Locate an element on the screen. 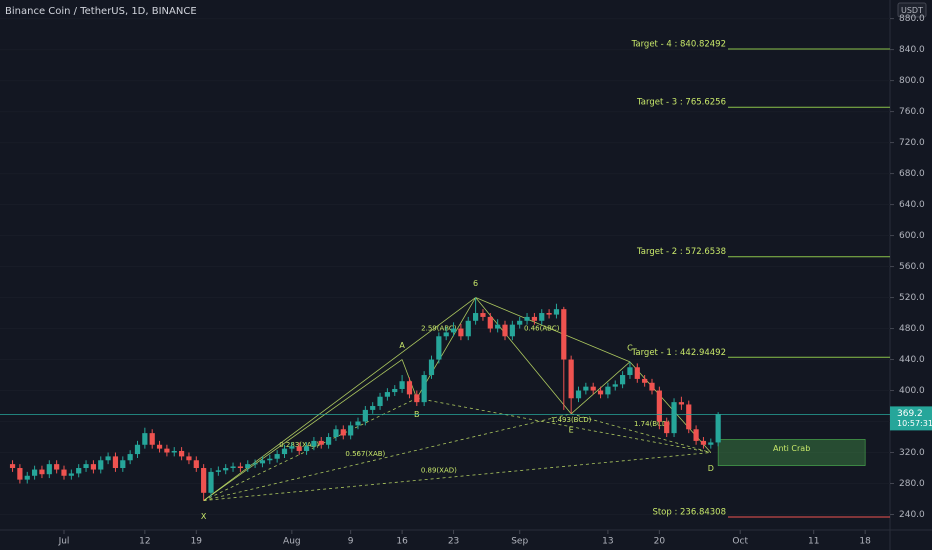 The height and width of the screenshot is (550, 932). x-tick-label: Sep is located at coordinates (519, 542).